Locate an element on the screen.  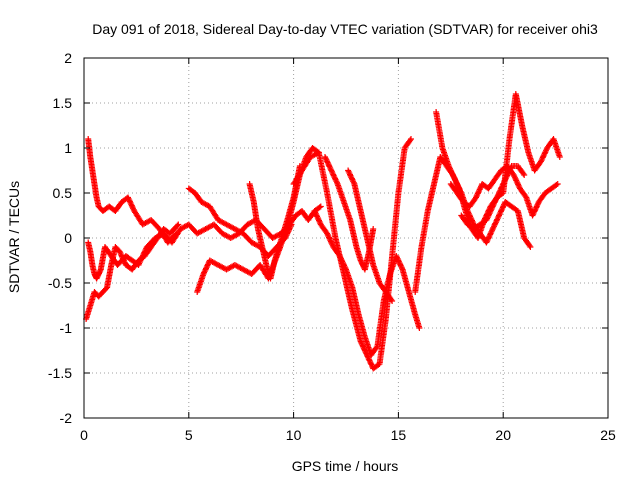
x-tick-label: 10 is located at coordinates (294, 435).